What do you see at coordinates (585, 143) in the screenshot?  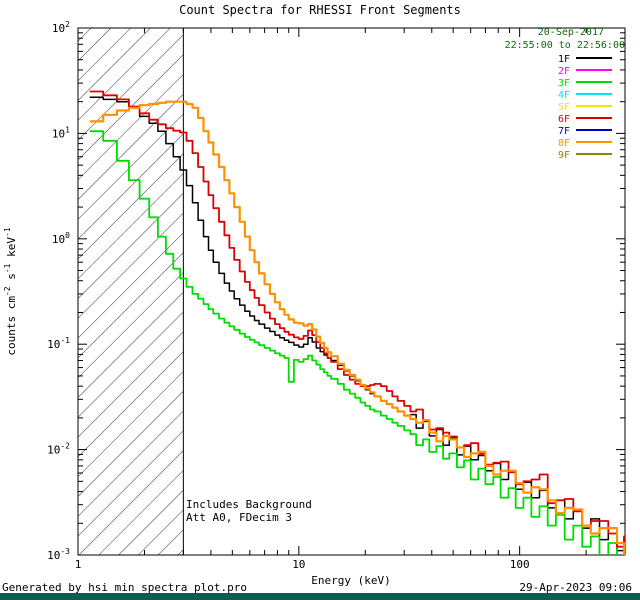 I see `legend-entry-8F: 8F` at bounding box center [585, 143].